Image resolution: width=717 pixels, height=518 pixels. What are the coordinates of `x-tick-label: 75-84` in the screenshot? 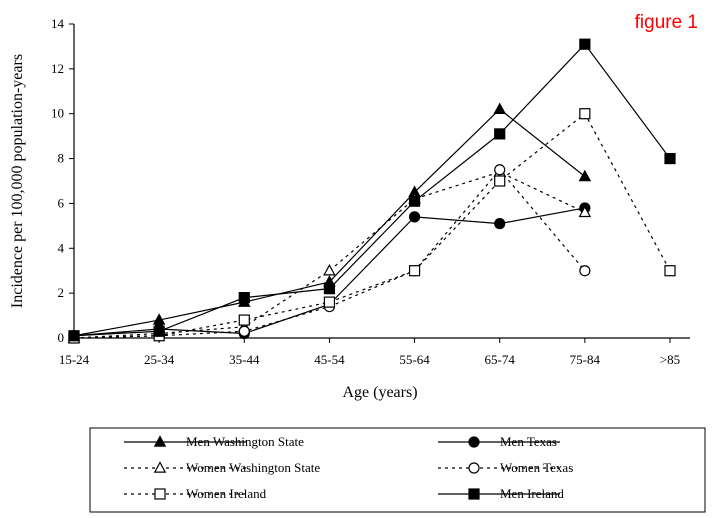 It's located at (585, 359).